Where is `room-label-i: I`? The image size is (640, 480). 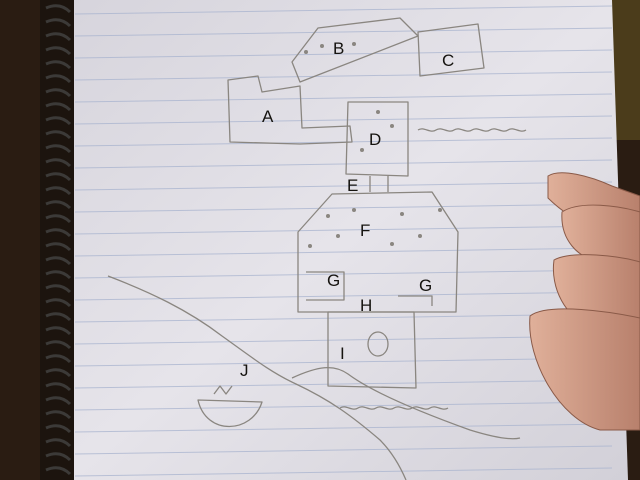 room-label-i: I is located at coordinates (342, 353).